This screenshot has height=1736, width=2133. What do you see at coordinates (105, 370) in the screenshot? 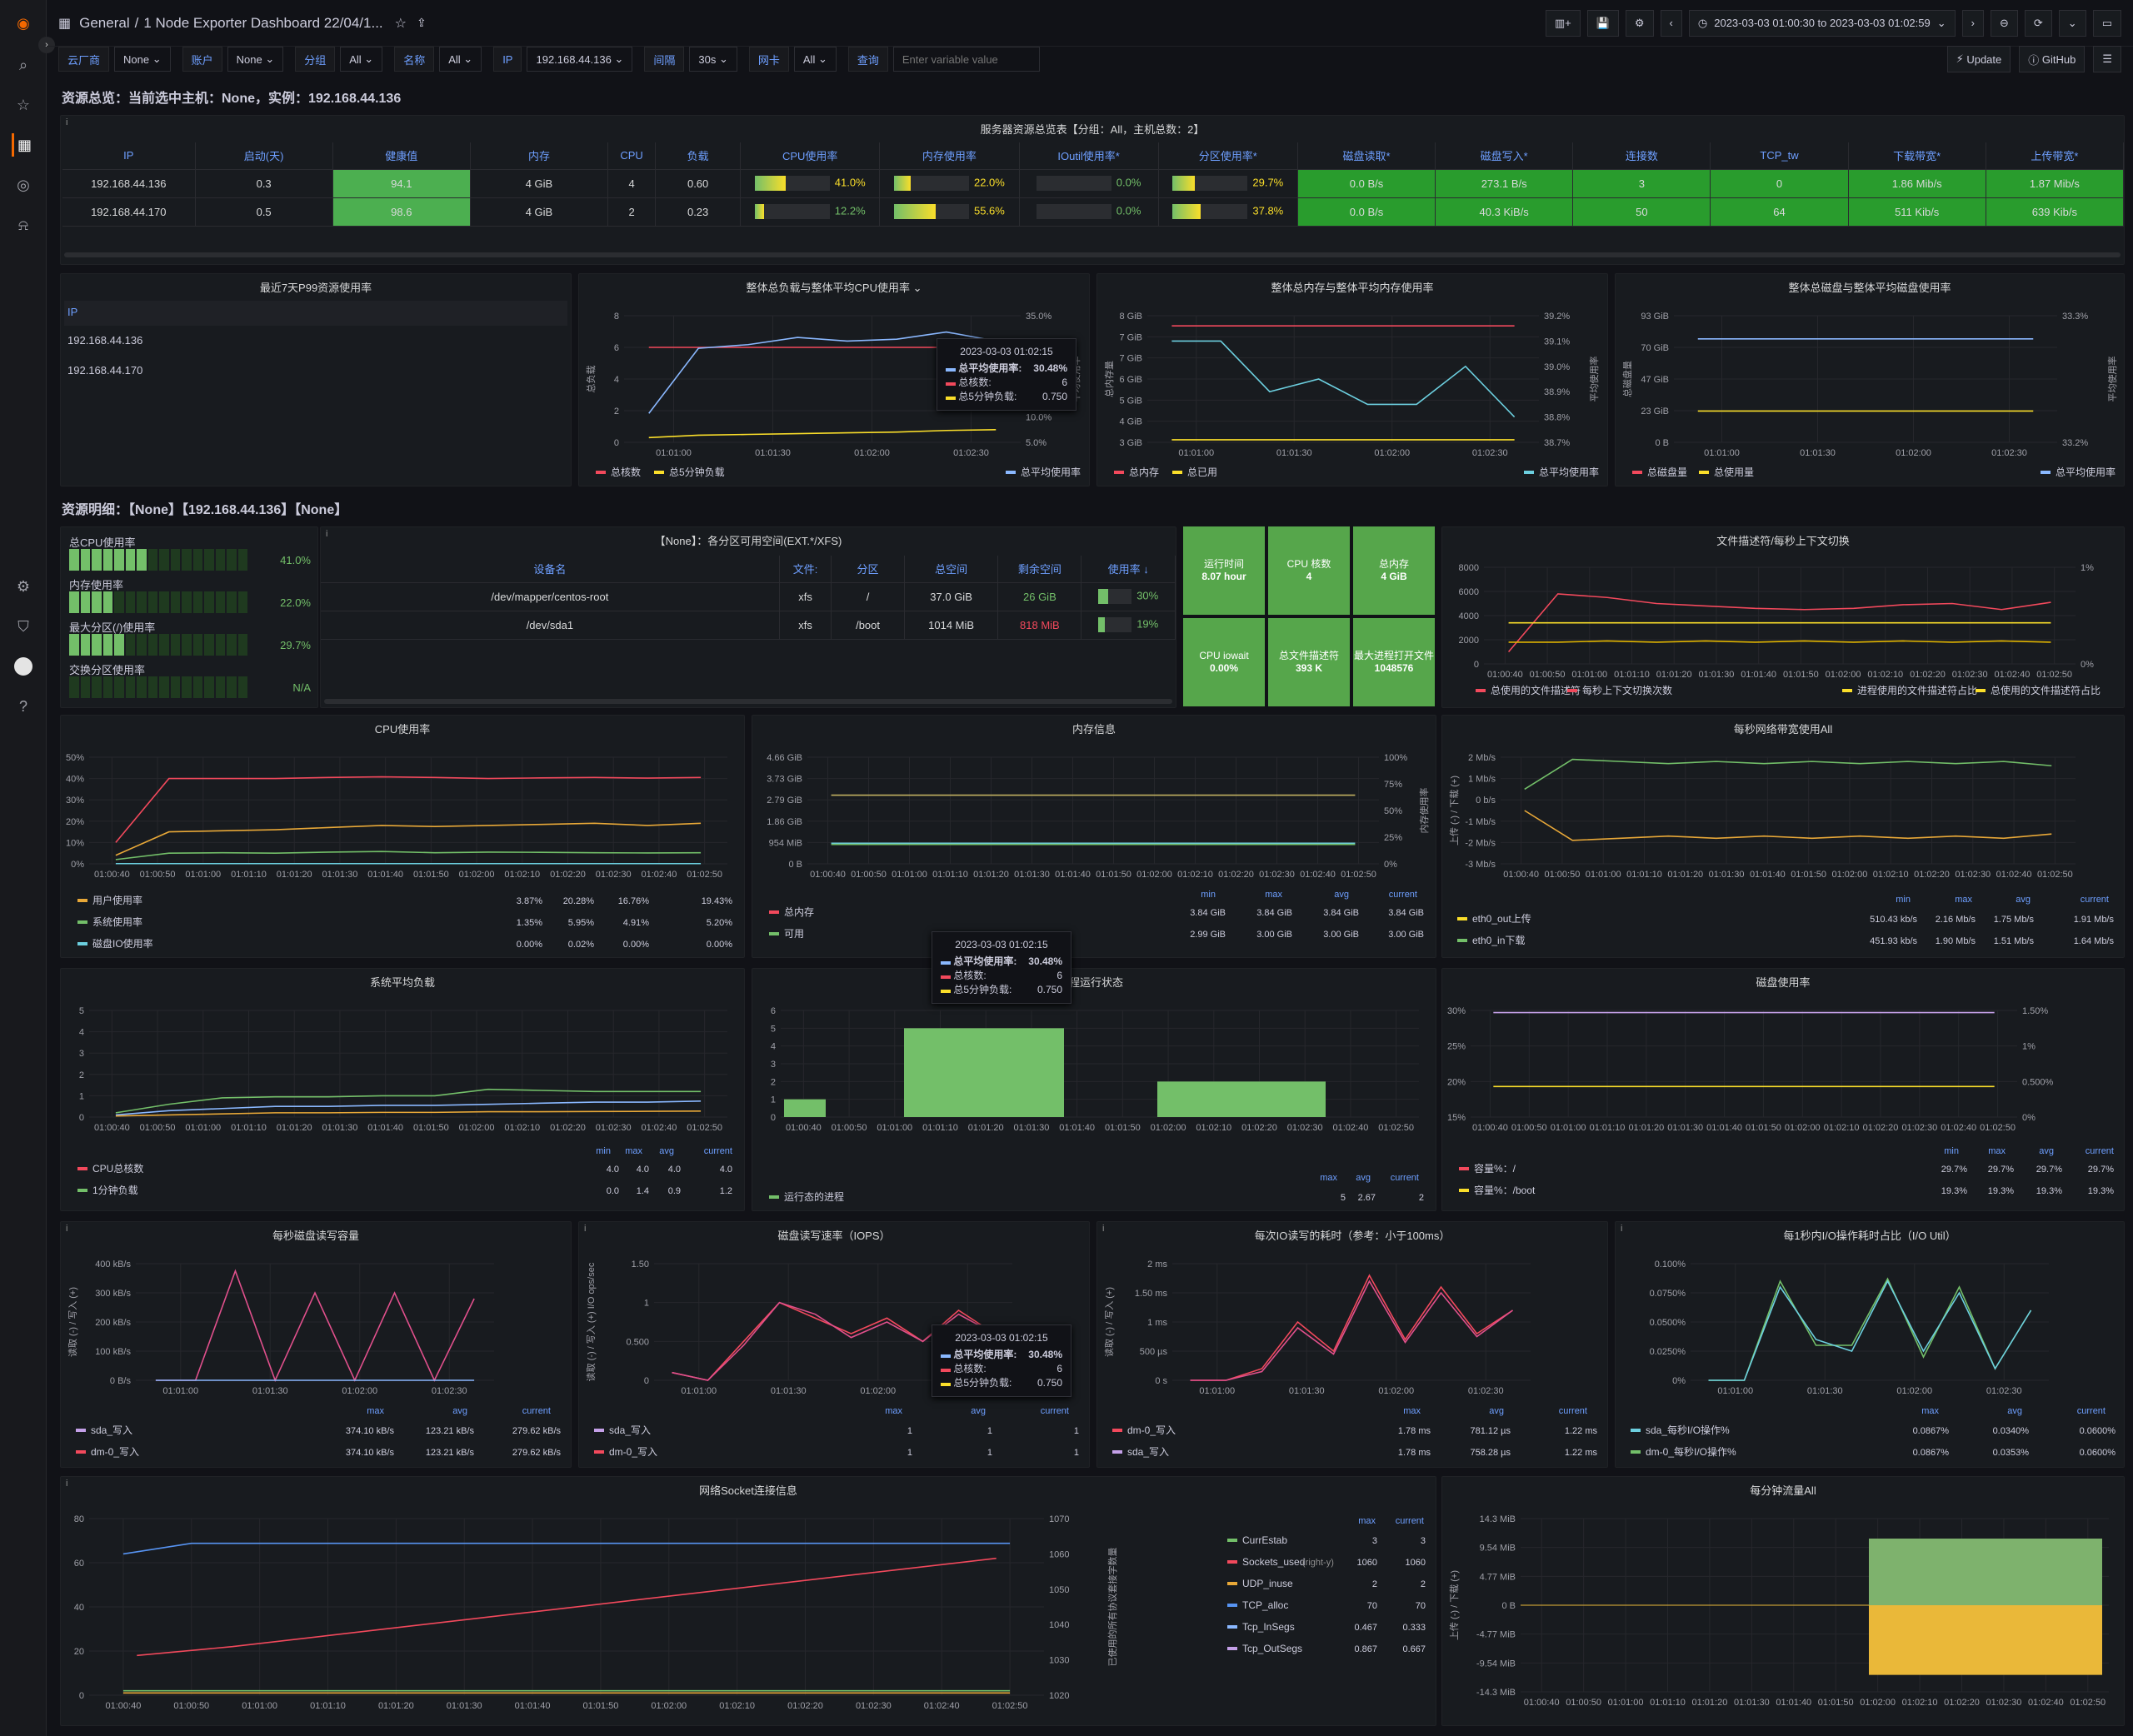
I see `list-item: 192.168.44.170` at bounding box center [105, 370].